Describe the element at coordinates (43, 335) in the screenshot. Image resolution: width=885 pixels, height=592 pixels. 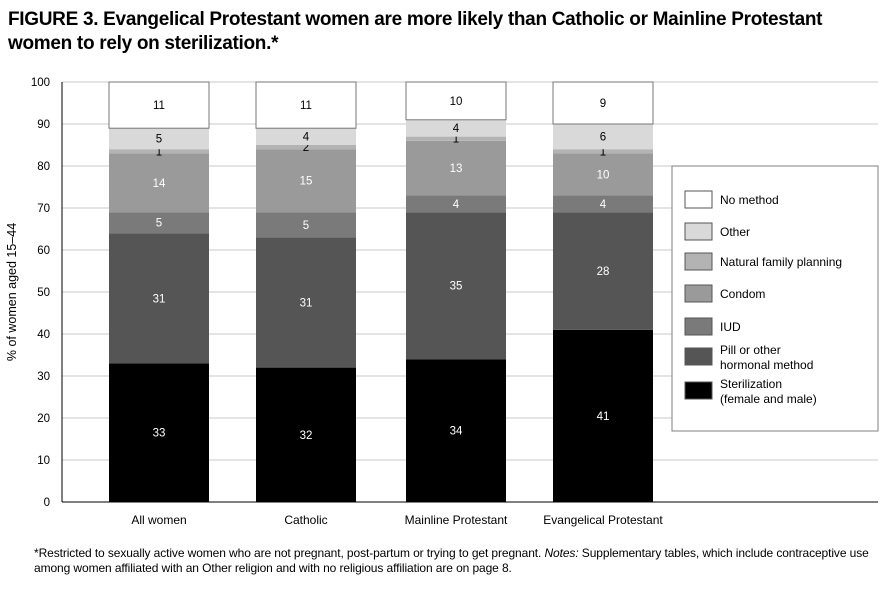
I see `y-tick-label: 40` at that location.